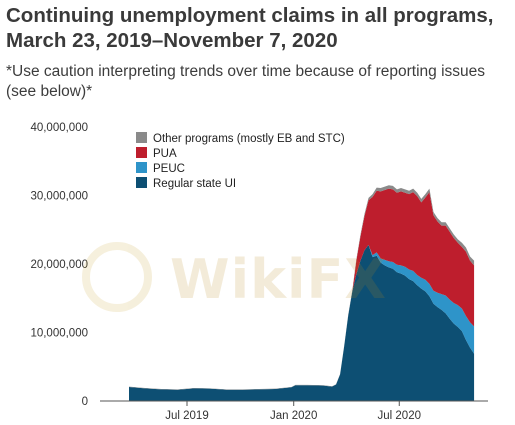 The width and height of the screenshot is (515, 425). What do you see at coordinates (293, 416) in the screenshot?
I see `x-tick-label: Jan 2020` at bounding box center [293, 416].